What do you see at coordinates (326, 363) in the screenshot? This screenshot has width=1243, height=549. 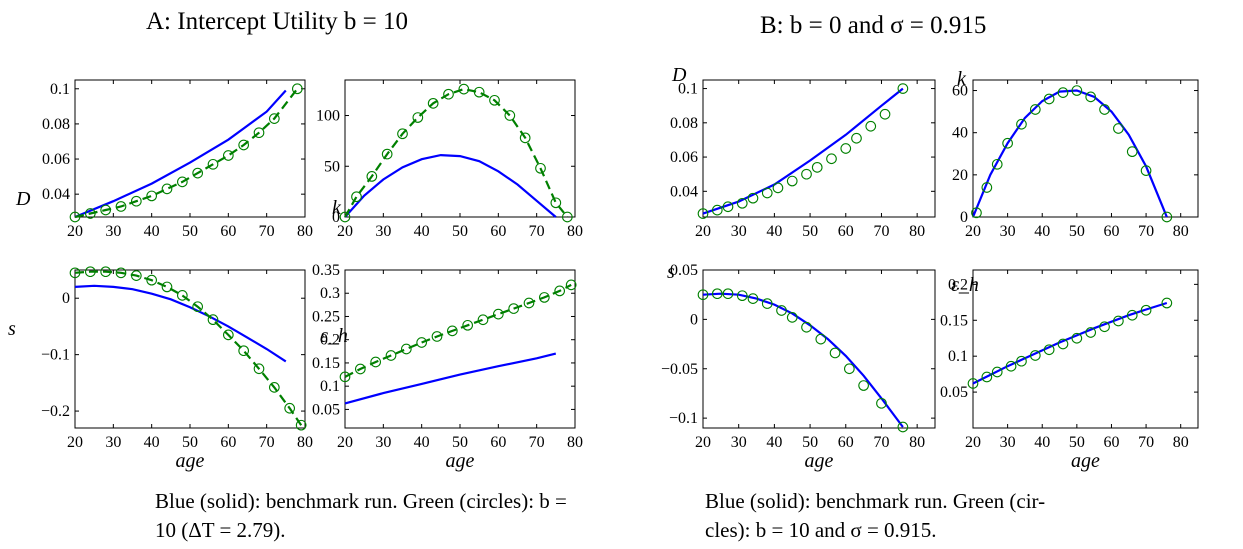 I see `y-tick-label: 0.15` at bounding box center [326, 363].